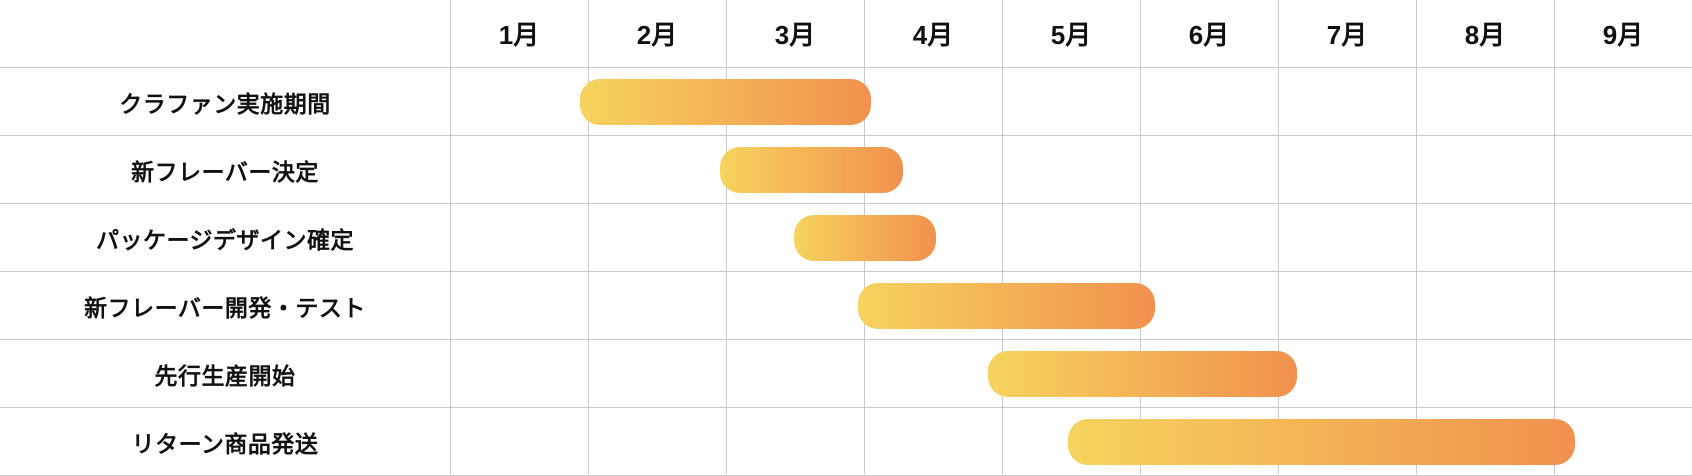 Image resolution: width=1692 pixels, height=476 pixels. Describe the element at coordinates (225, 307) in the screenshot. I see `task-label: 新フレーバー開発・テスト` at that location.